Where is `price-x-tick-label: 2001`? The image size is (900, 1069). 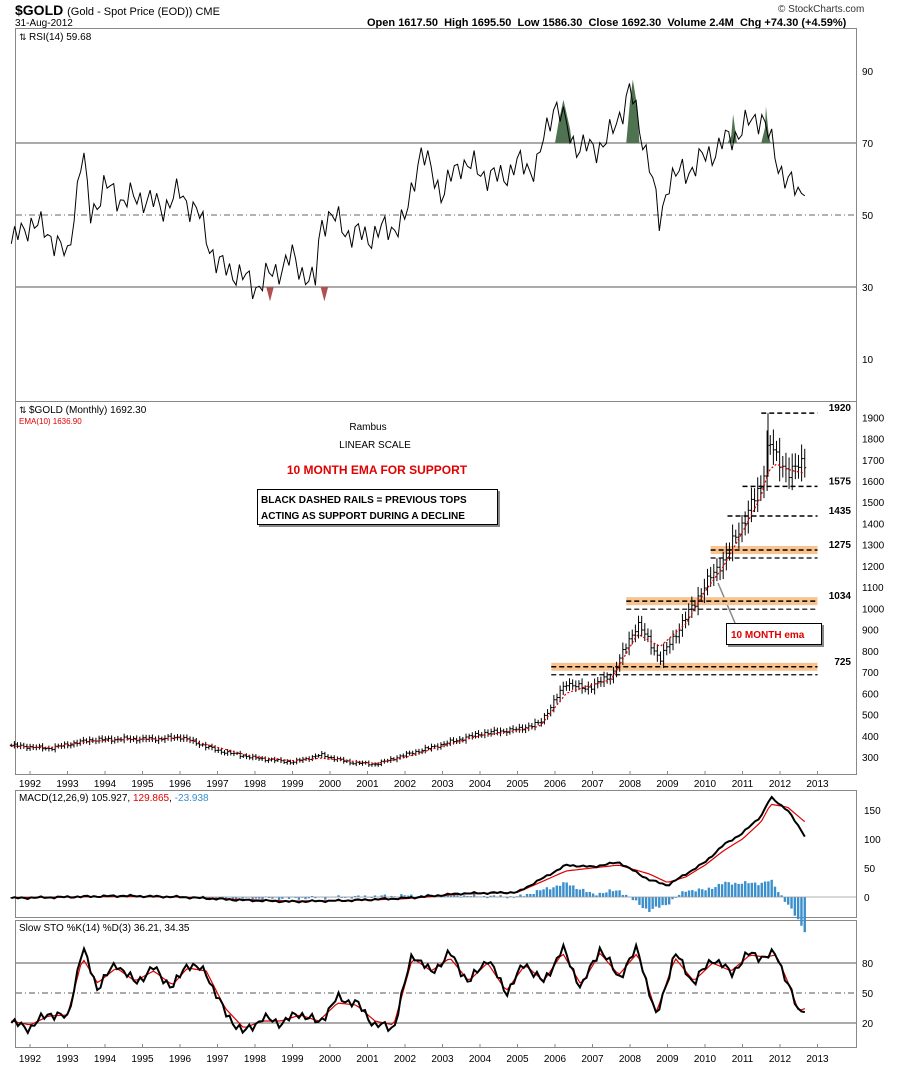 price-x-tick-label: 2001 is located at coordinates (367, 784).